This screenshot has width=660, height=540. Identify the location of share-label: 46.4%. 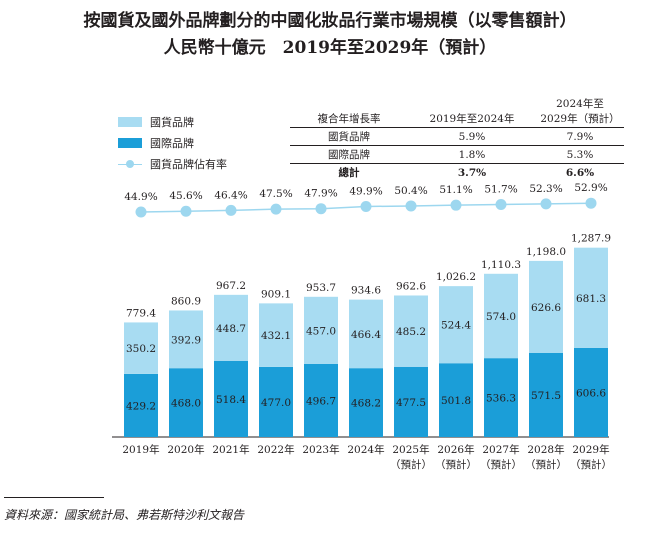
(230, 195).